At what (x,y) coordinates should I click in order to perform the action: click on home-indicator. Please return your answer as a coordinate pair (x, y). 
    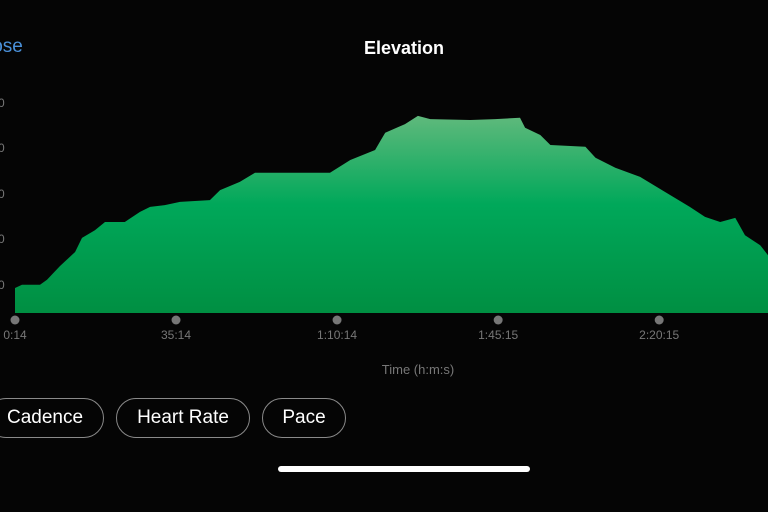
    Looking at the image, I should click on (404, 469).